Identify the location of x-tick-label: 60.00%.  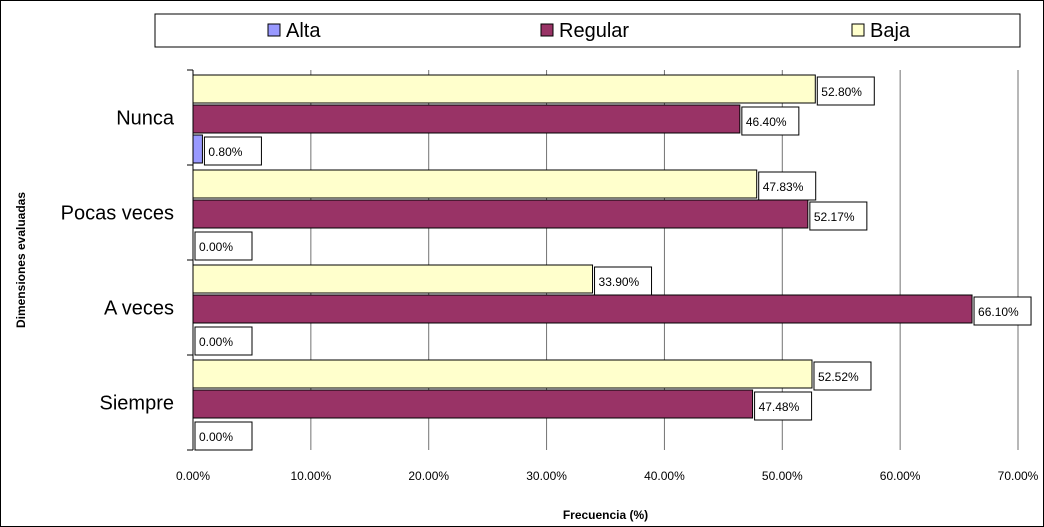
(900, 476).